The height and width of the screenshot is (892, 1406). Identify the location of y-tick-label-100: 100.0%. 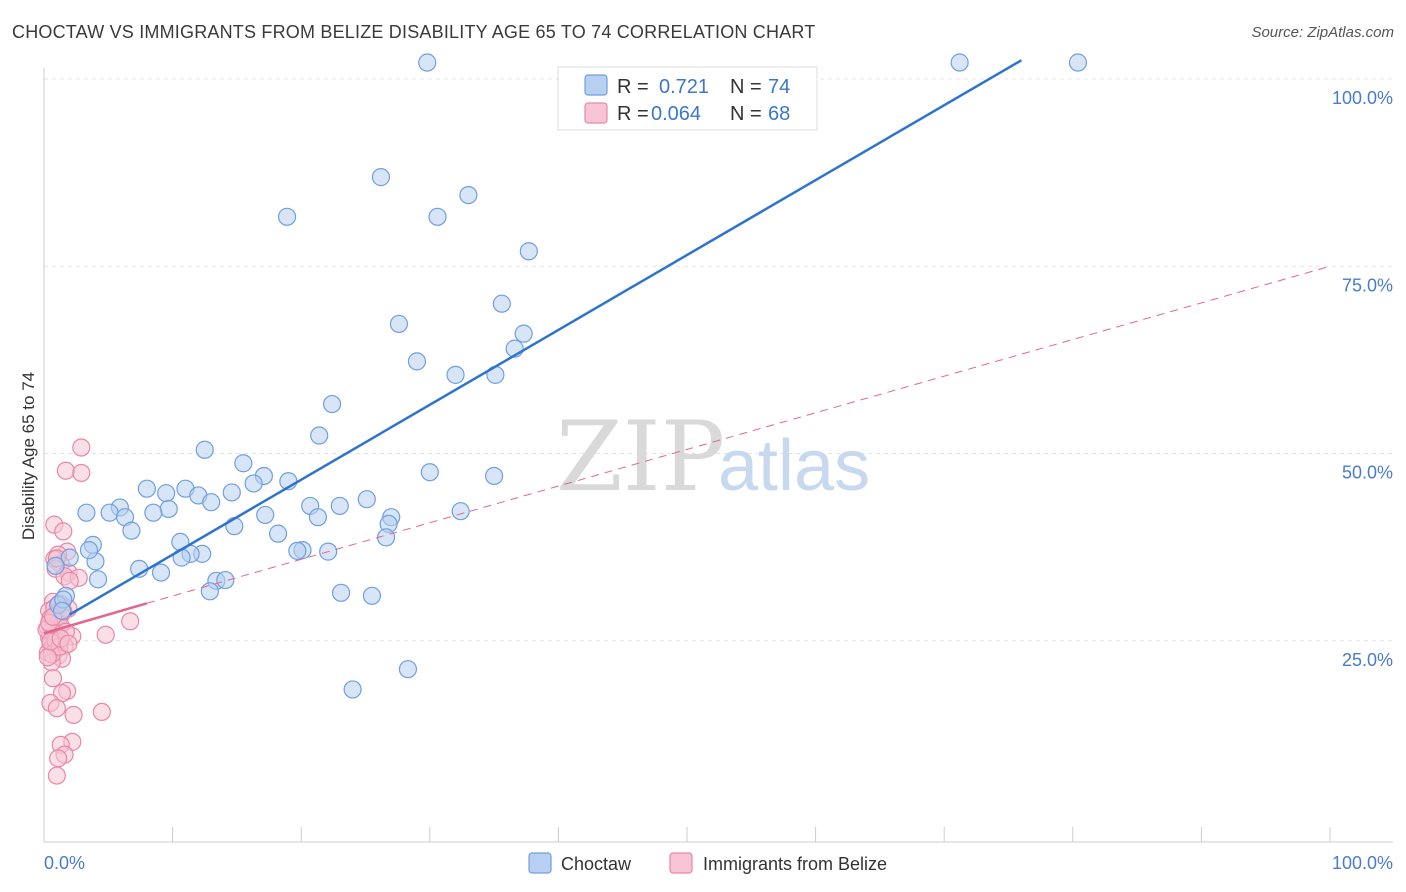
(1362, 98).